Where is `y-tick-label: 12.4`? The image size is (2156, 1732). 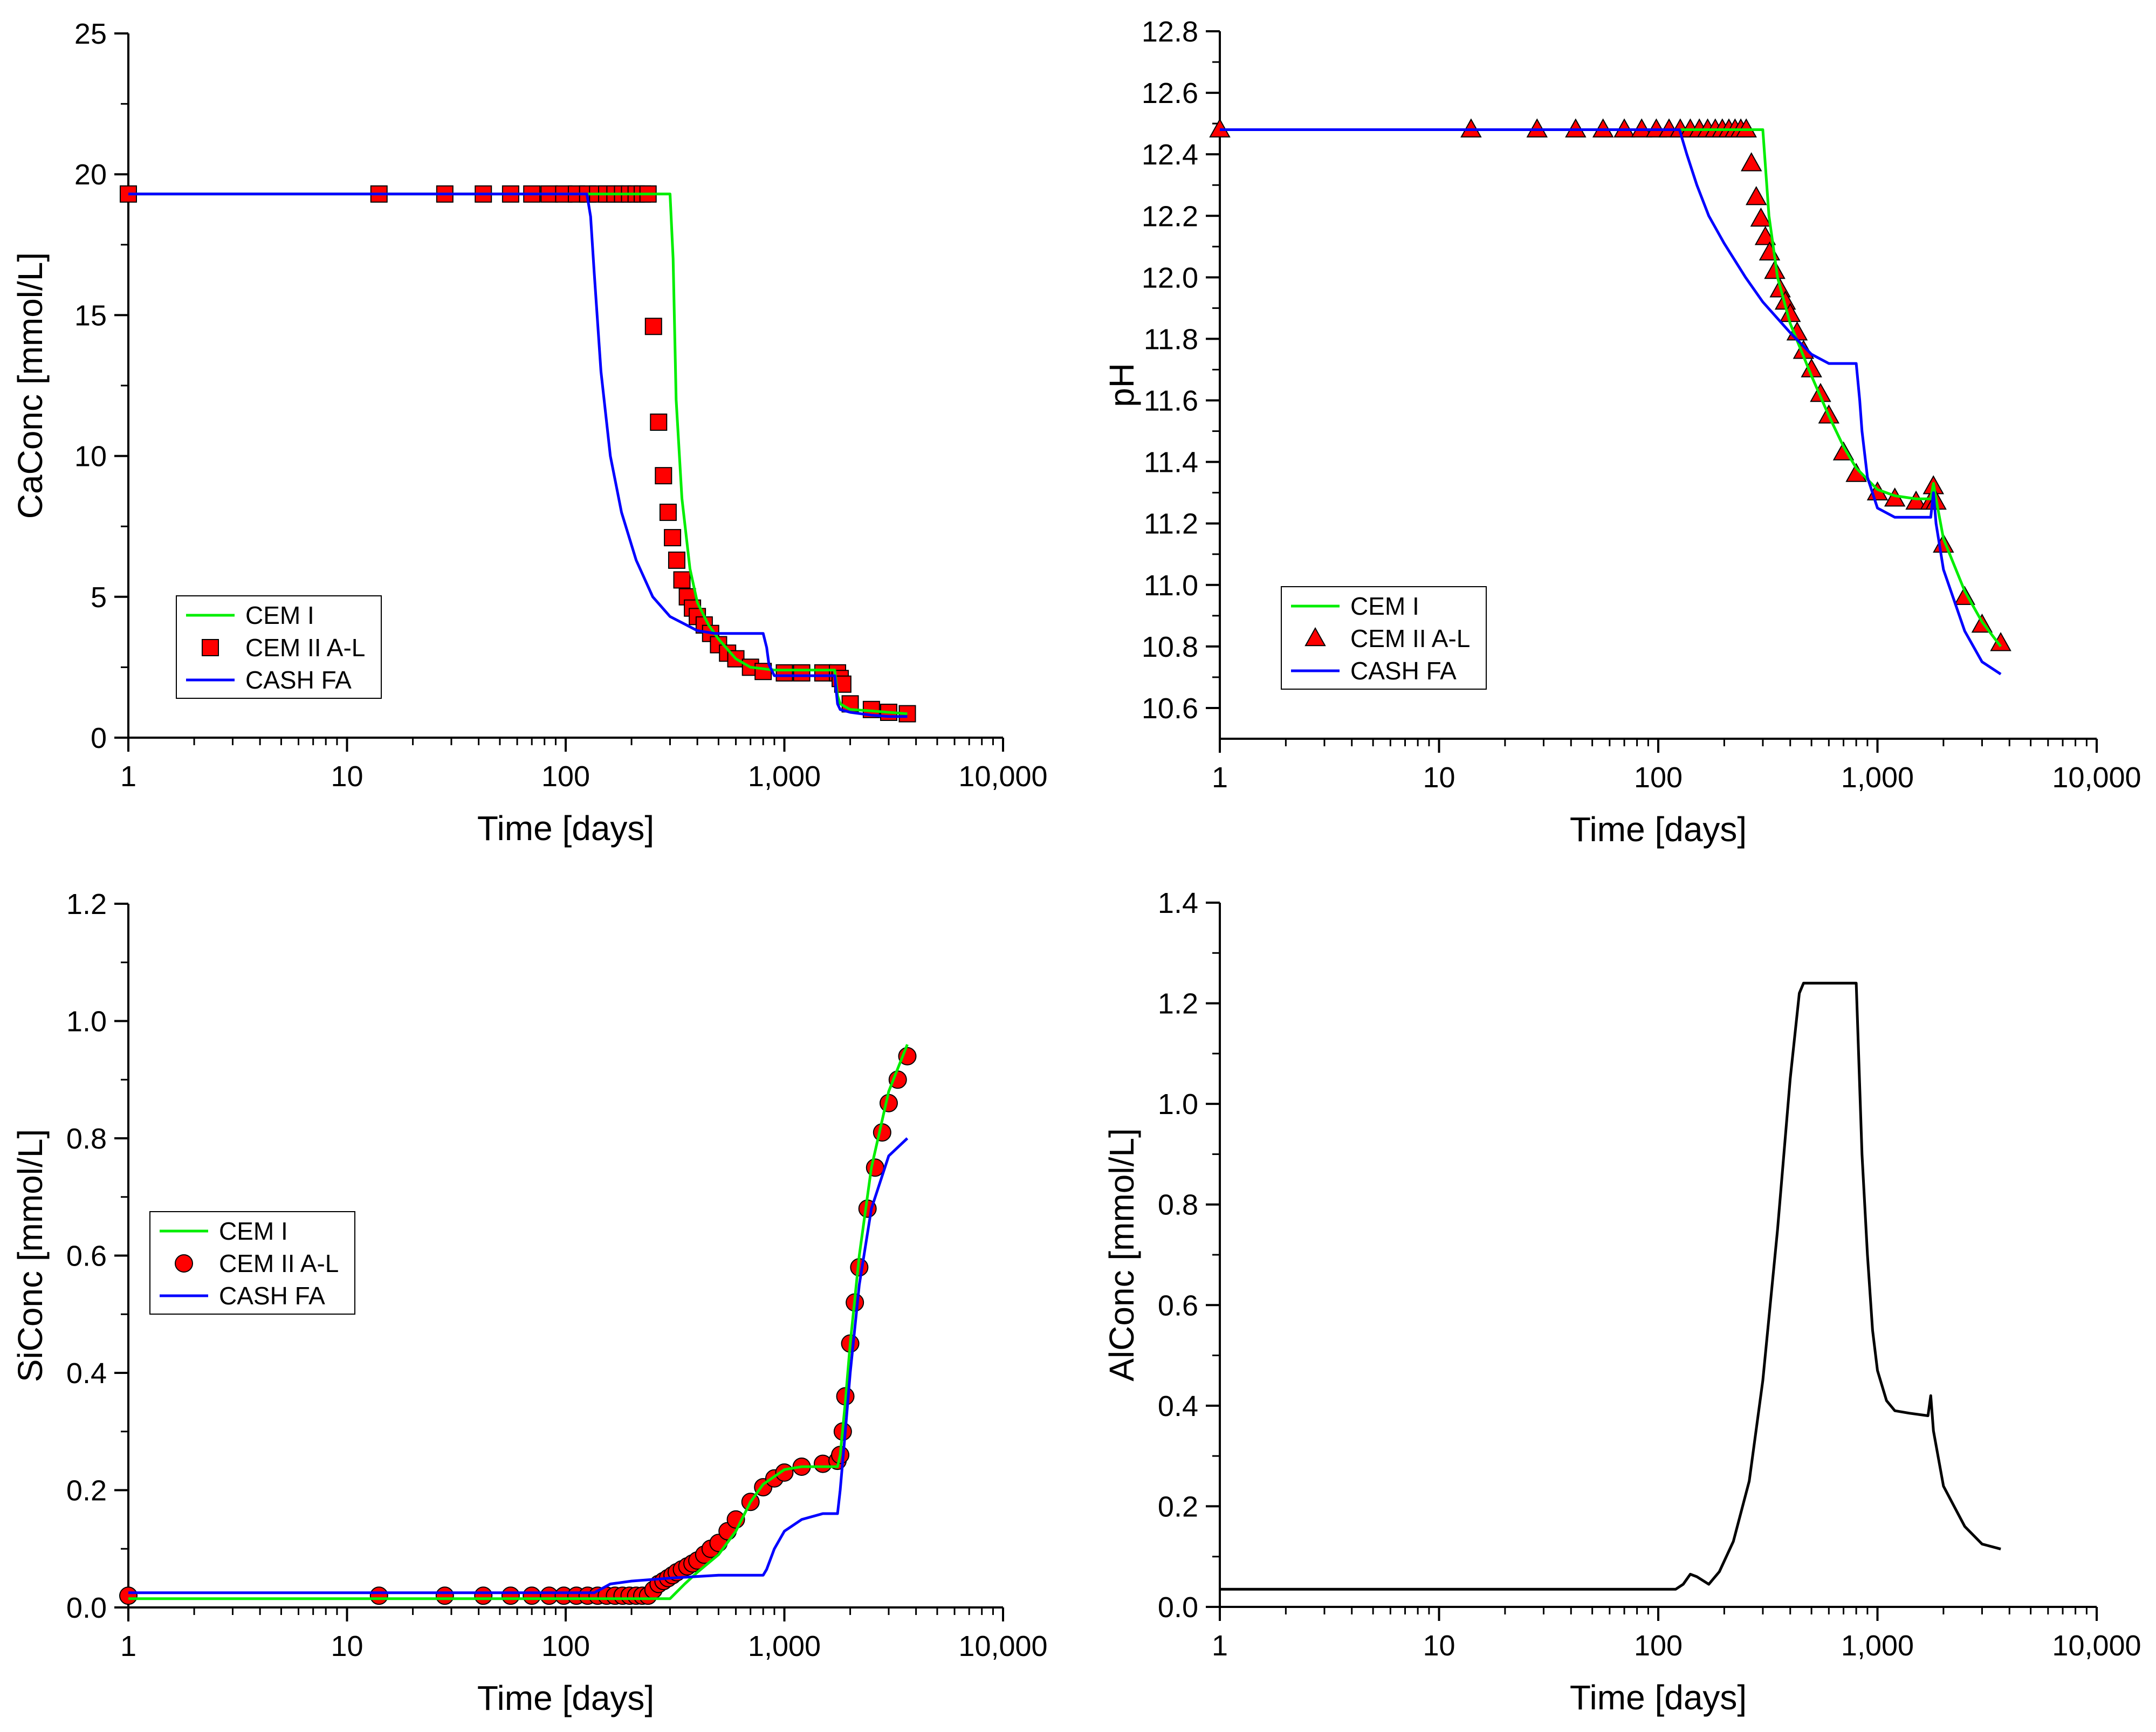
y-tick-label: 12.4 is located at coordinates (1170, 155).